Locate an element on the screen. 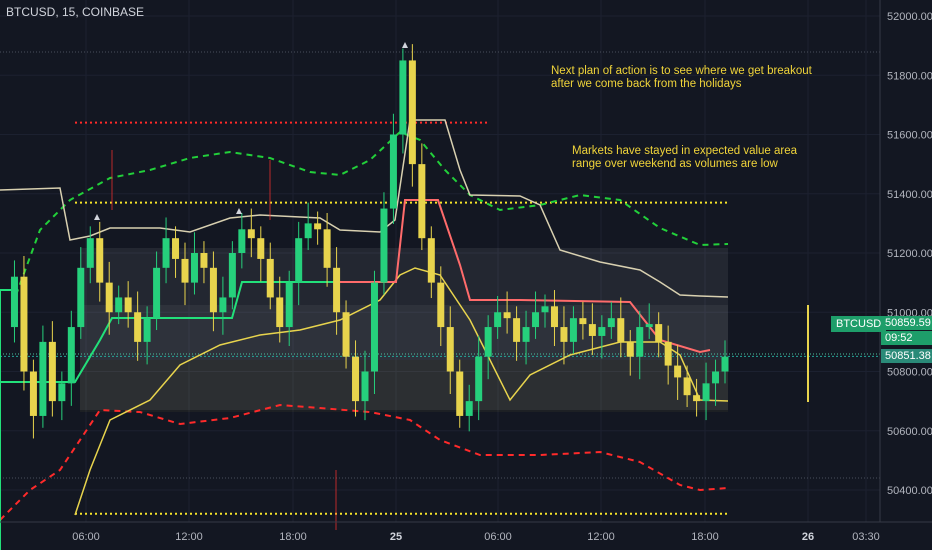  vwap-line-down is located at coordinates (523, 276).